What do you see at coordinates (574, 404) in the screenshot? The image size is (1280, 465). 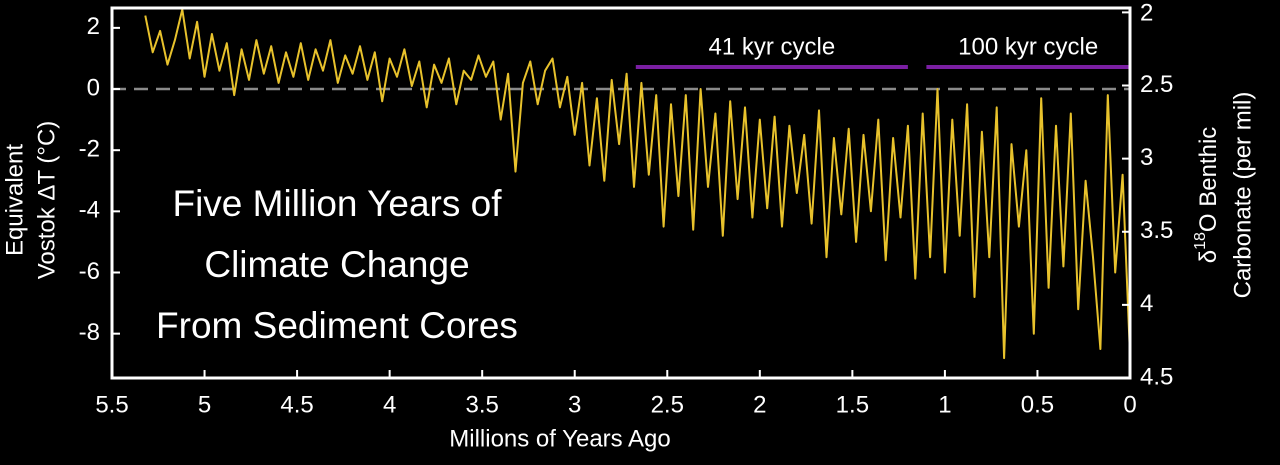 I see `x-tick-label: 3` at bounding box center [574, 404].